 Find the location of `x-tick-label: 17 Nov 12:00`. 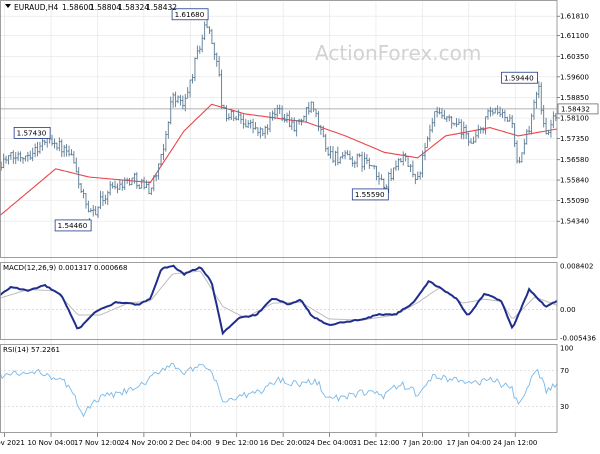

x-tick-label: 17 Nov 12:00 is located at coordinates (97, 443).